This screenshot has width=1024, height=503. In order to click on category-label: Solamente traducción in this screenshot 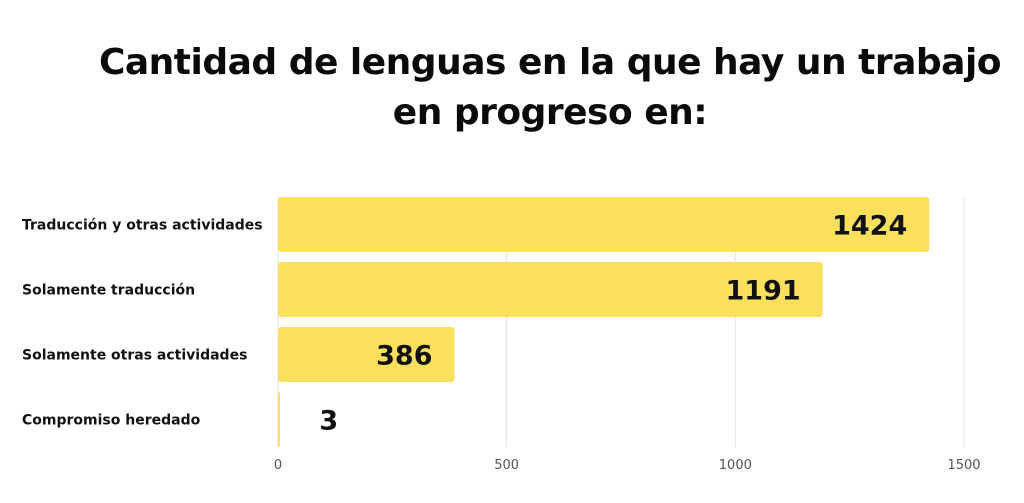, I will do `click(108, 291)`.